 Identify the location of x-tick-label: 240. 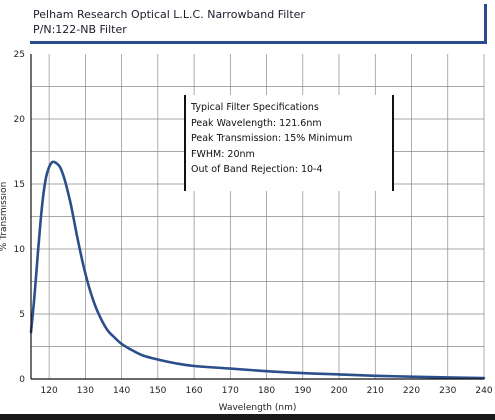
(483, 391).